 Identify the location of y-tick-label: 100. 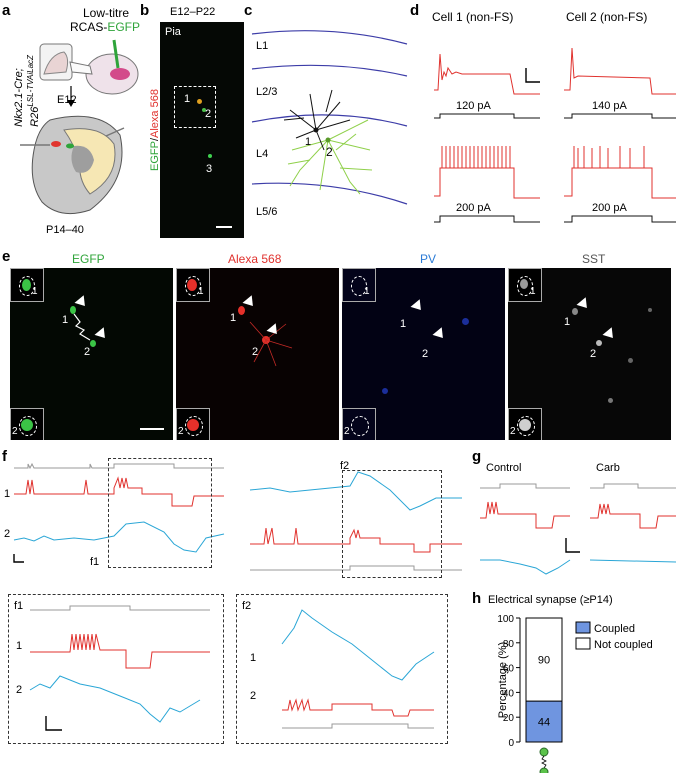
(505, 619).